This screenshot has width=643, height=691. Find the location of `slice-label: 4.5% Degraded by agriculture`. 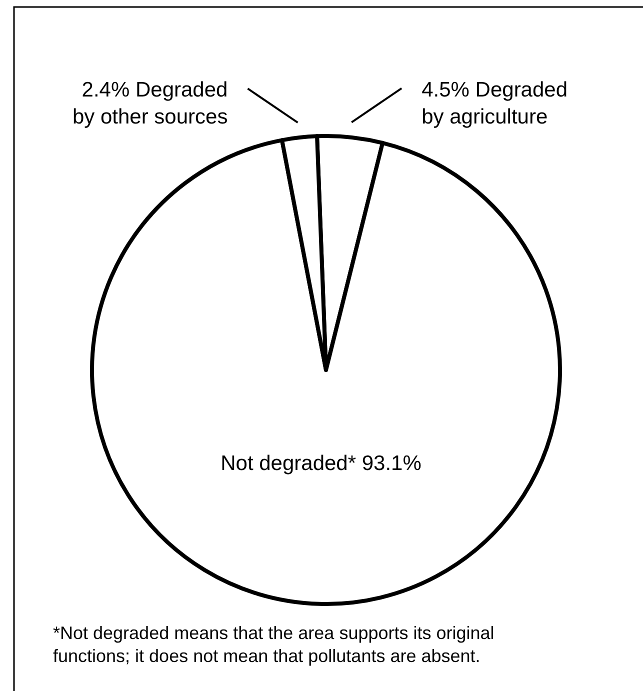

slice-label: 4.5% Degraded by agriculture is located at coordinates (495, 103).